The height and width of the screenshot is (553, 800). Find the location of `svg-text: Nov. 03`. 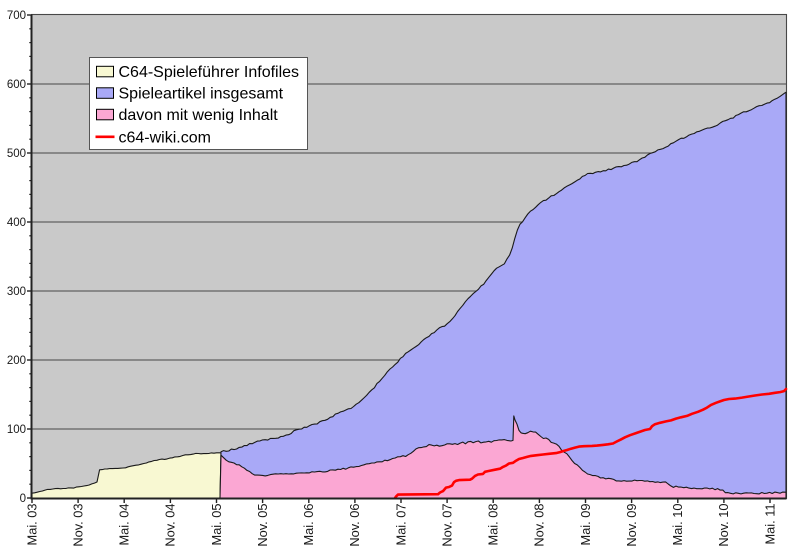

svg-text: Nov. 03 is located at coordinates (77, 525).